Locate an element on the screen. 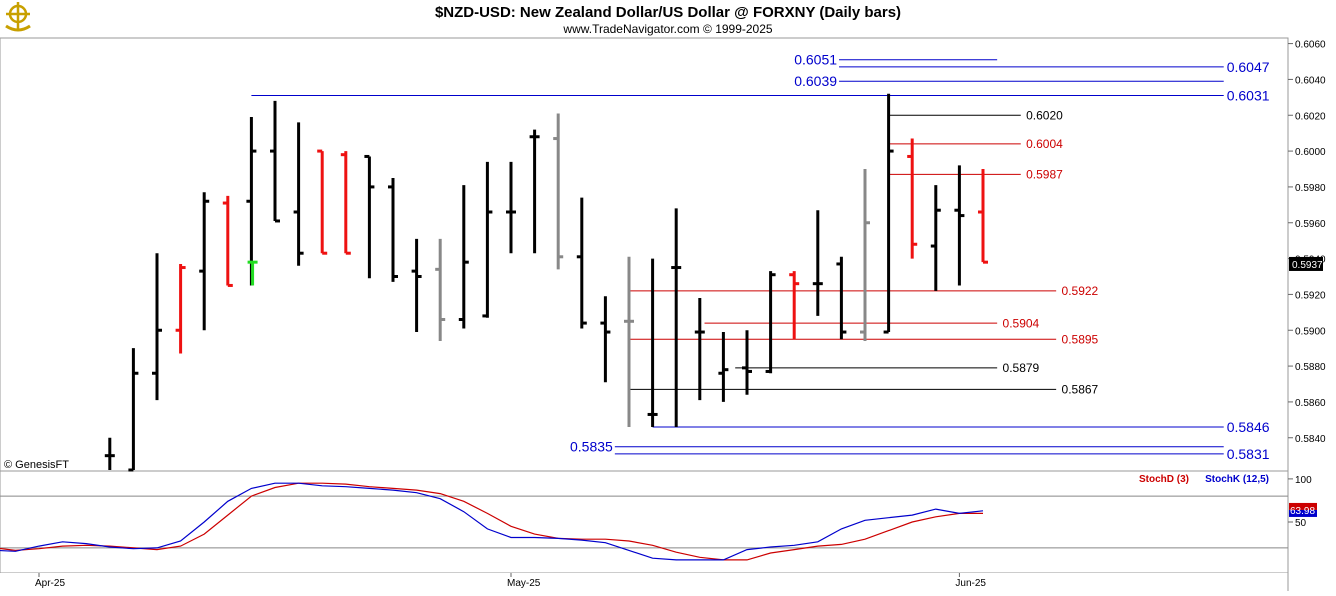 Image resolution: width=1336 pixels, height=596 pixels. last-price-marker: 0.5937 is located at coordinates (1306, 263).